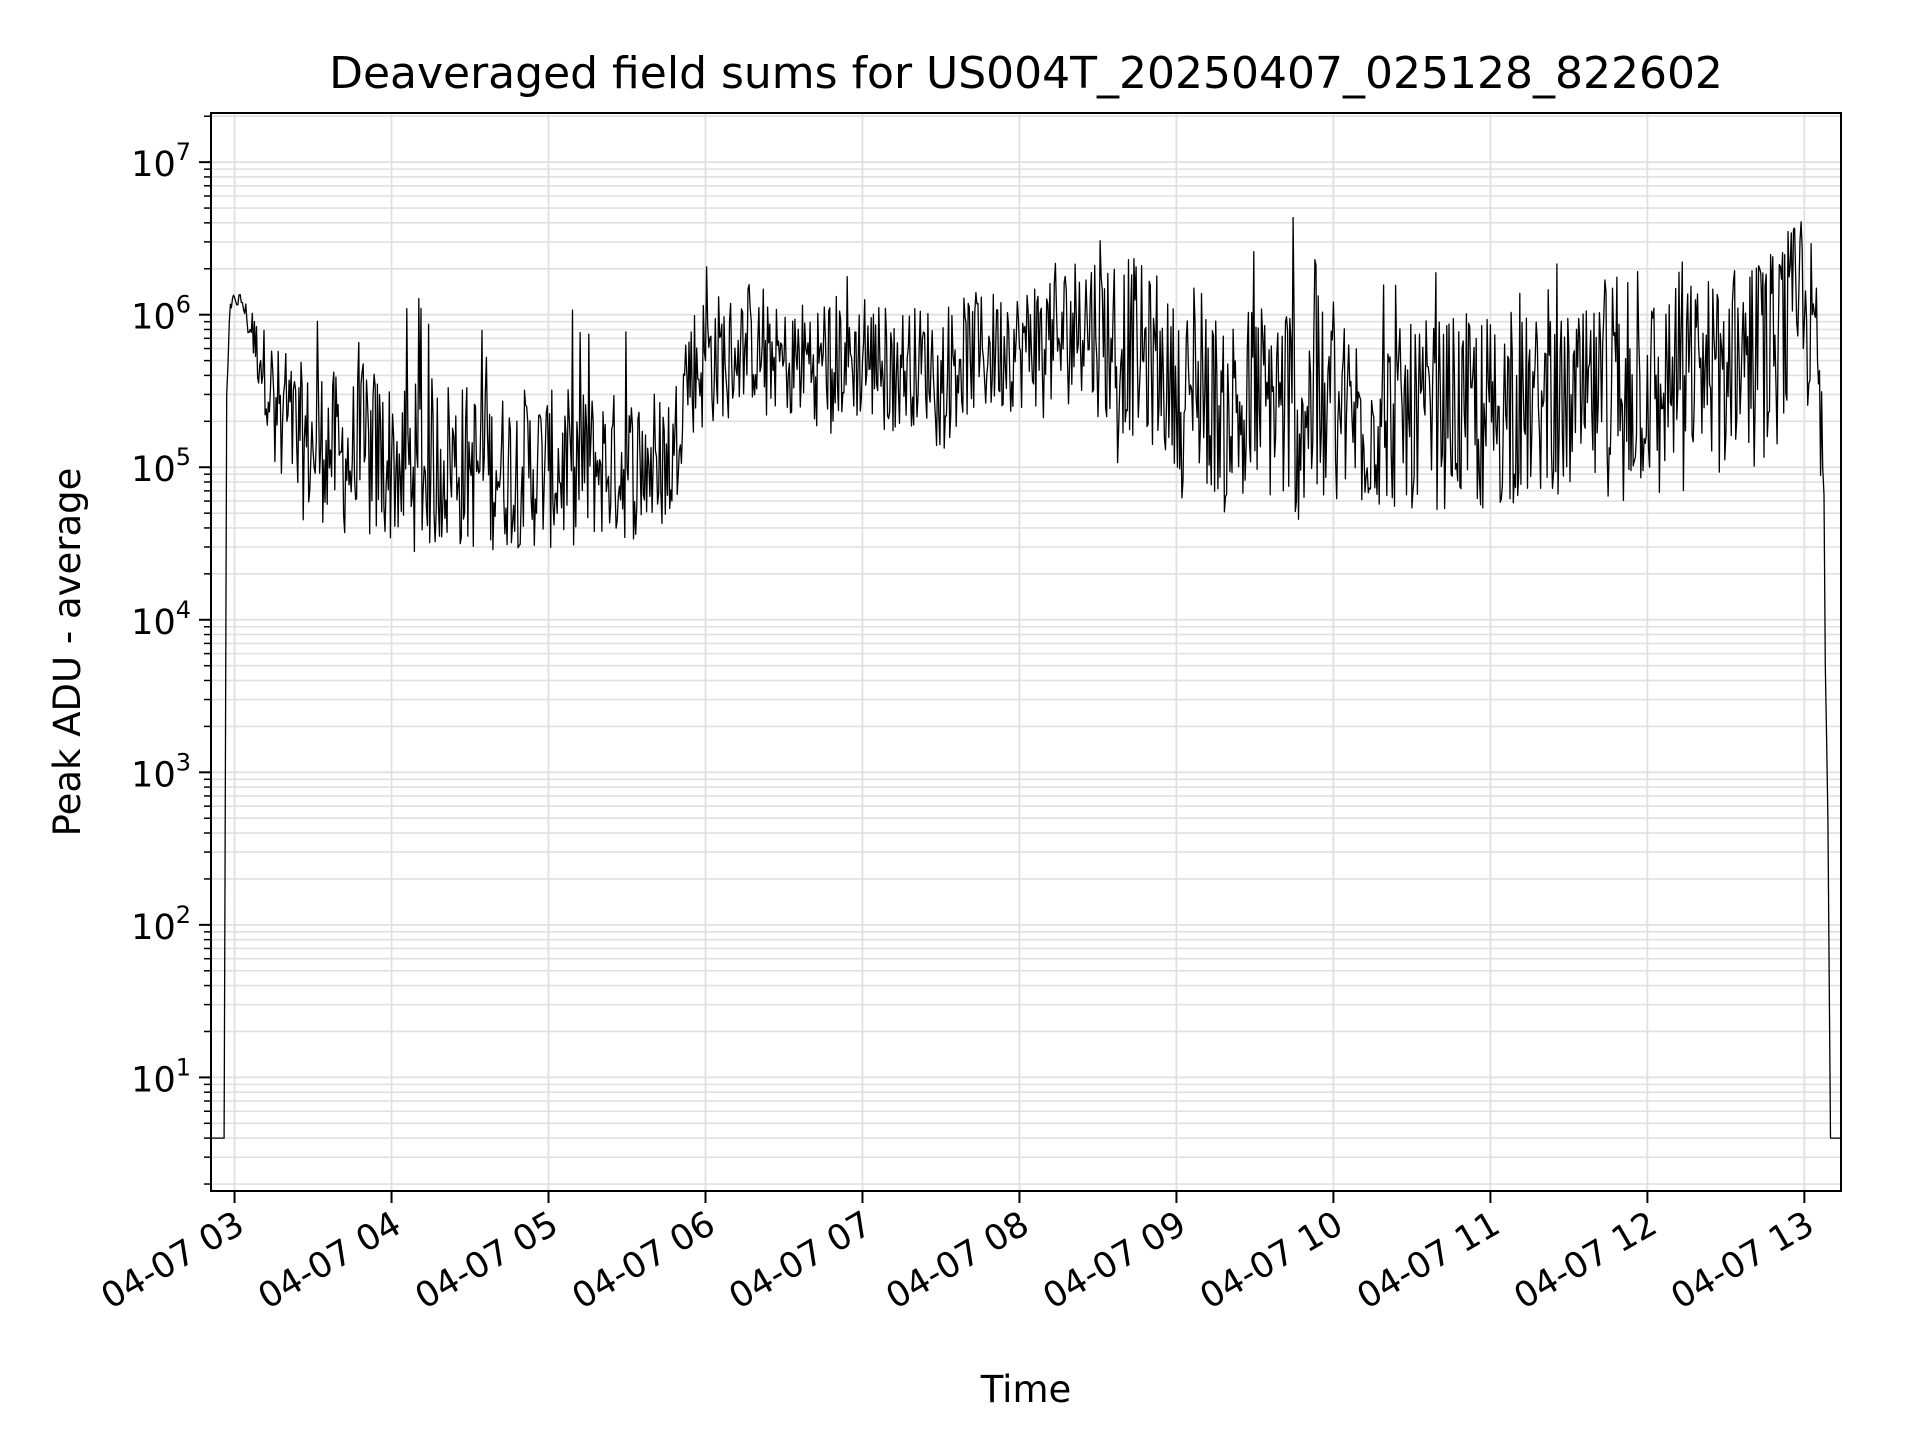 Image resolution: width=1920 pixels, height=1445 pixels. I want to click on y-axis-label: Peak ADU - average, so click(67, 652).